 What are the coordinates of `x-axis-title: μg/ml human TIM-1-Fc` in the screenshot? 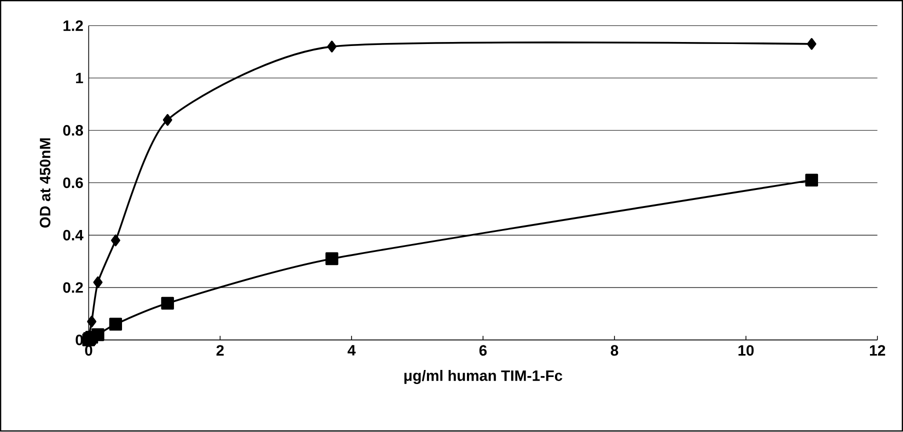 It's located at (483, 377).